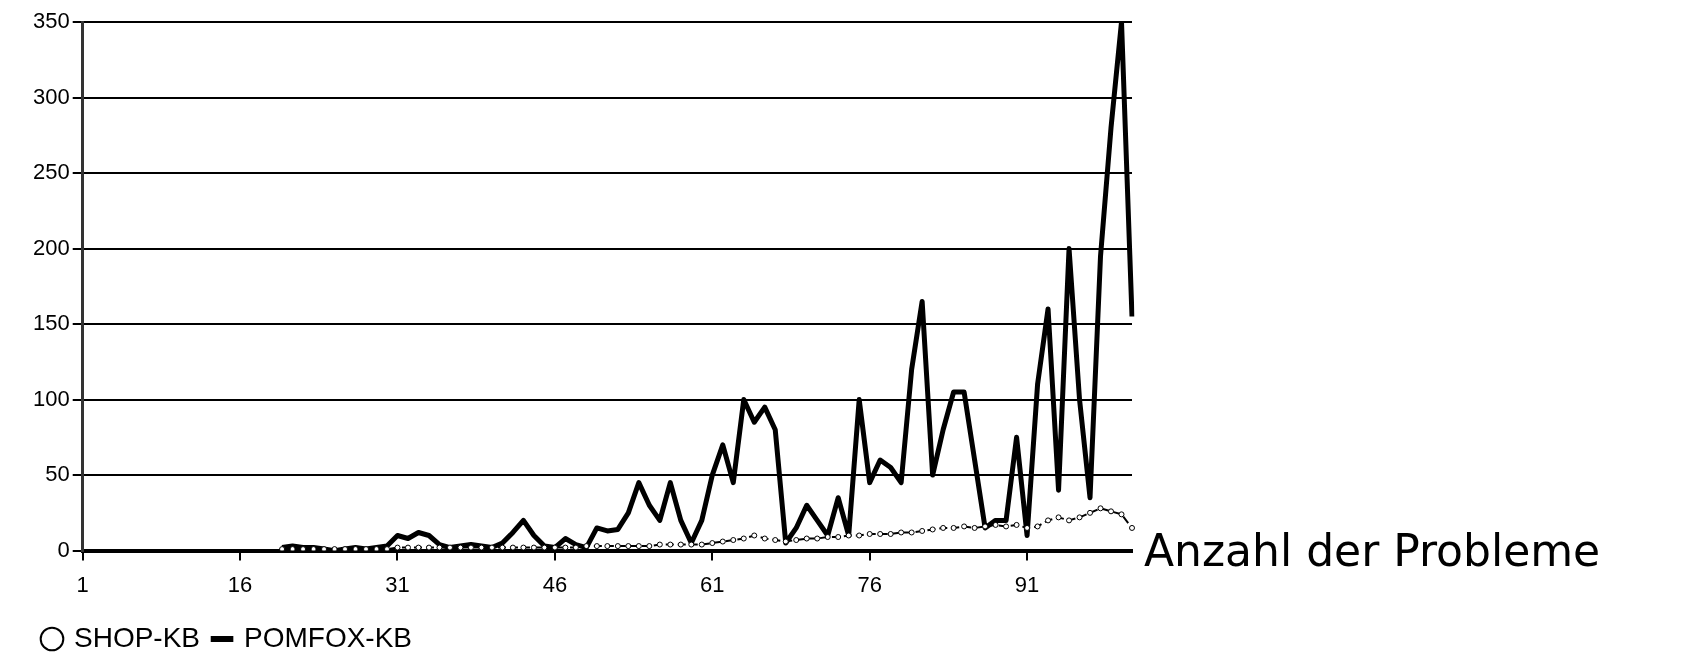  What do you see at coordinates (51, 96) in the screenshot?
I see `y-tick-label: 300` at bounding box center [51, 96].